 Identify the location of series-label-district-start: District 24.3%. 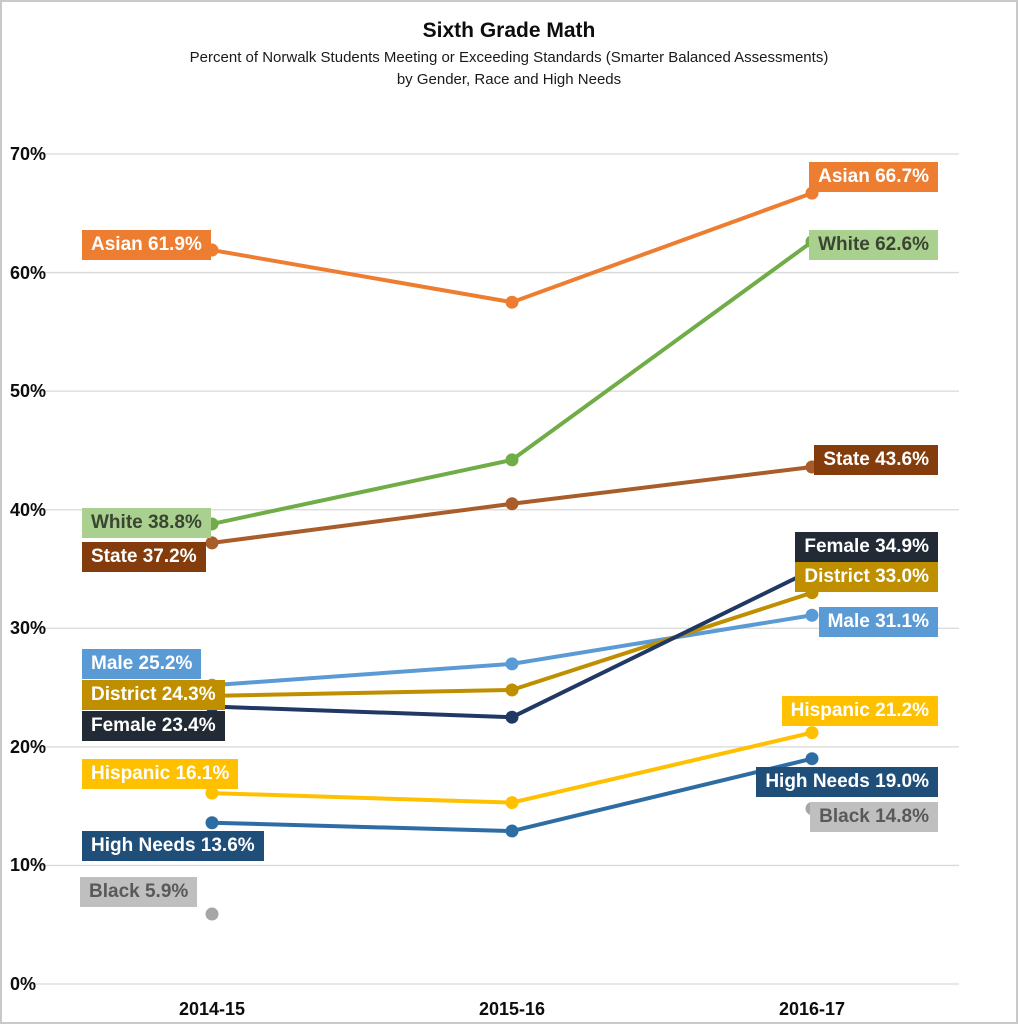
(153, 695).